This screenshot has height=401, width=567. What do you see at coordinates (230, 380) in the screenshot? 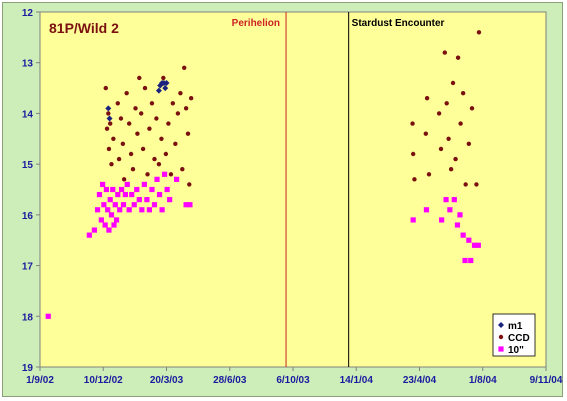
I see `x-tick-label: 28/6/03` at bounding box center [230, 380].